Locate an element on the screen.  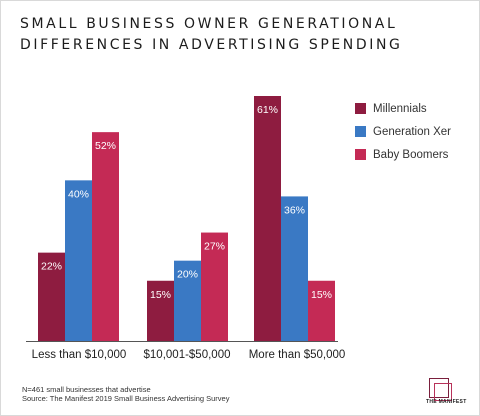
legend-label: Millennials is located at coordinates (400, 108).